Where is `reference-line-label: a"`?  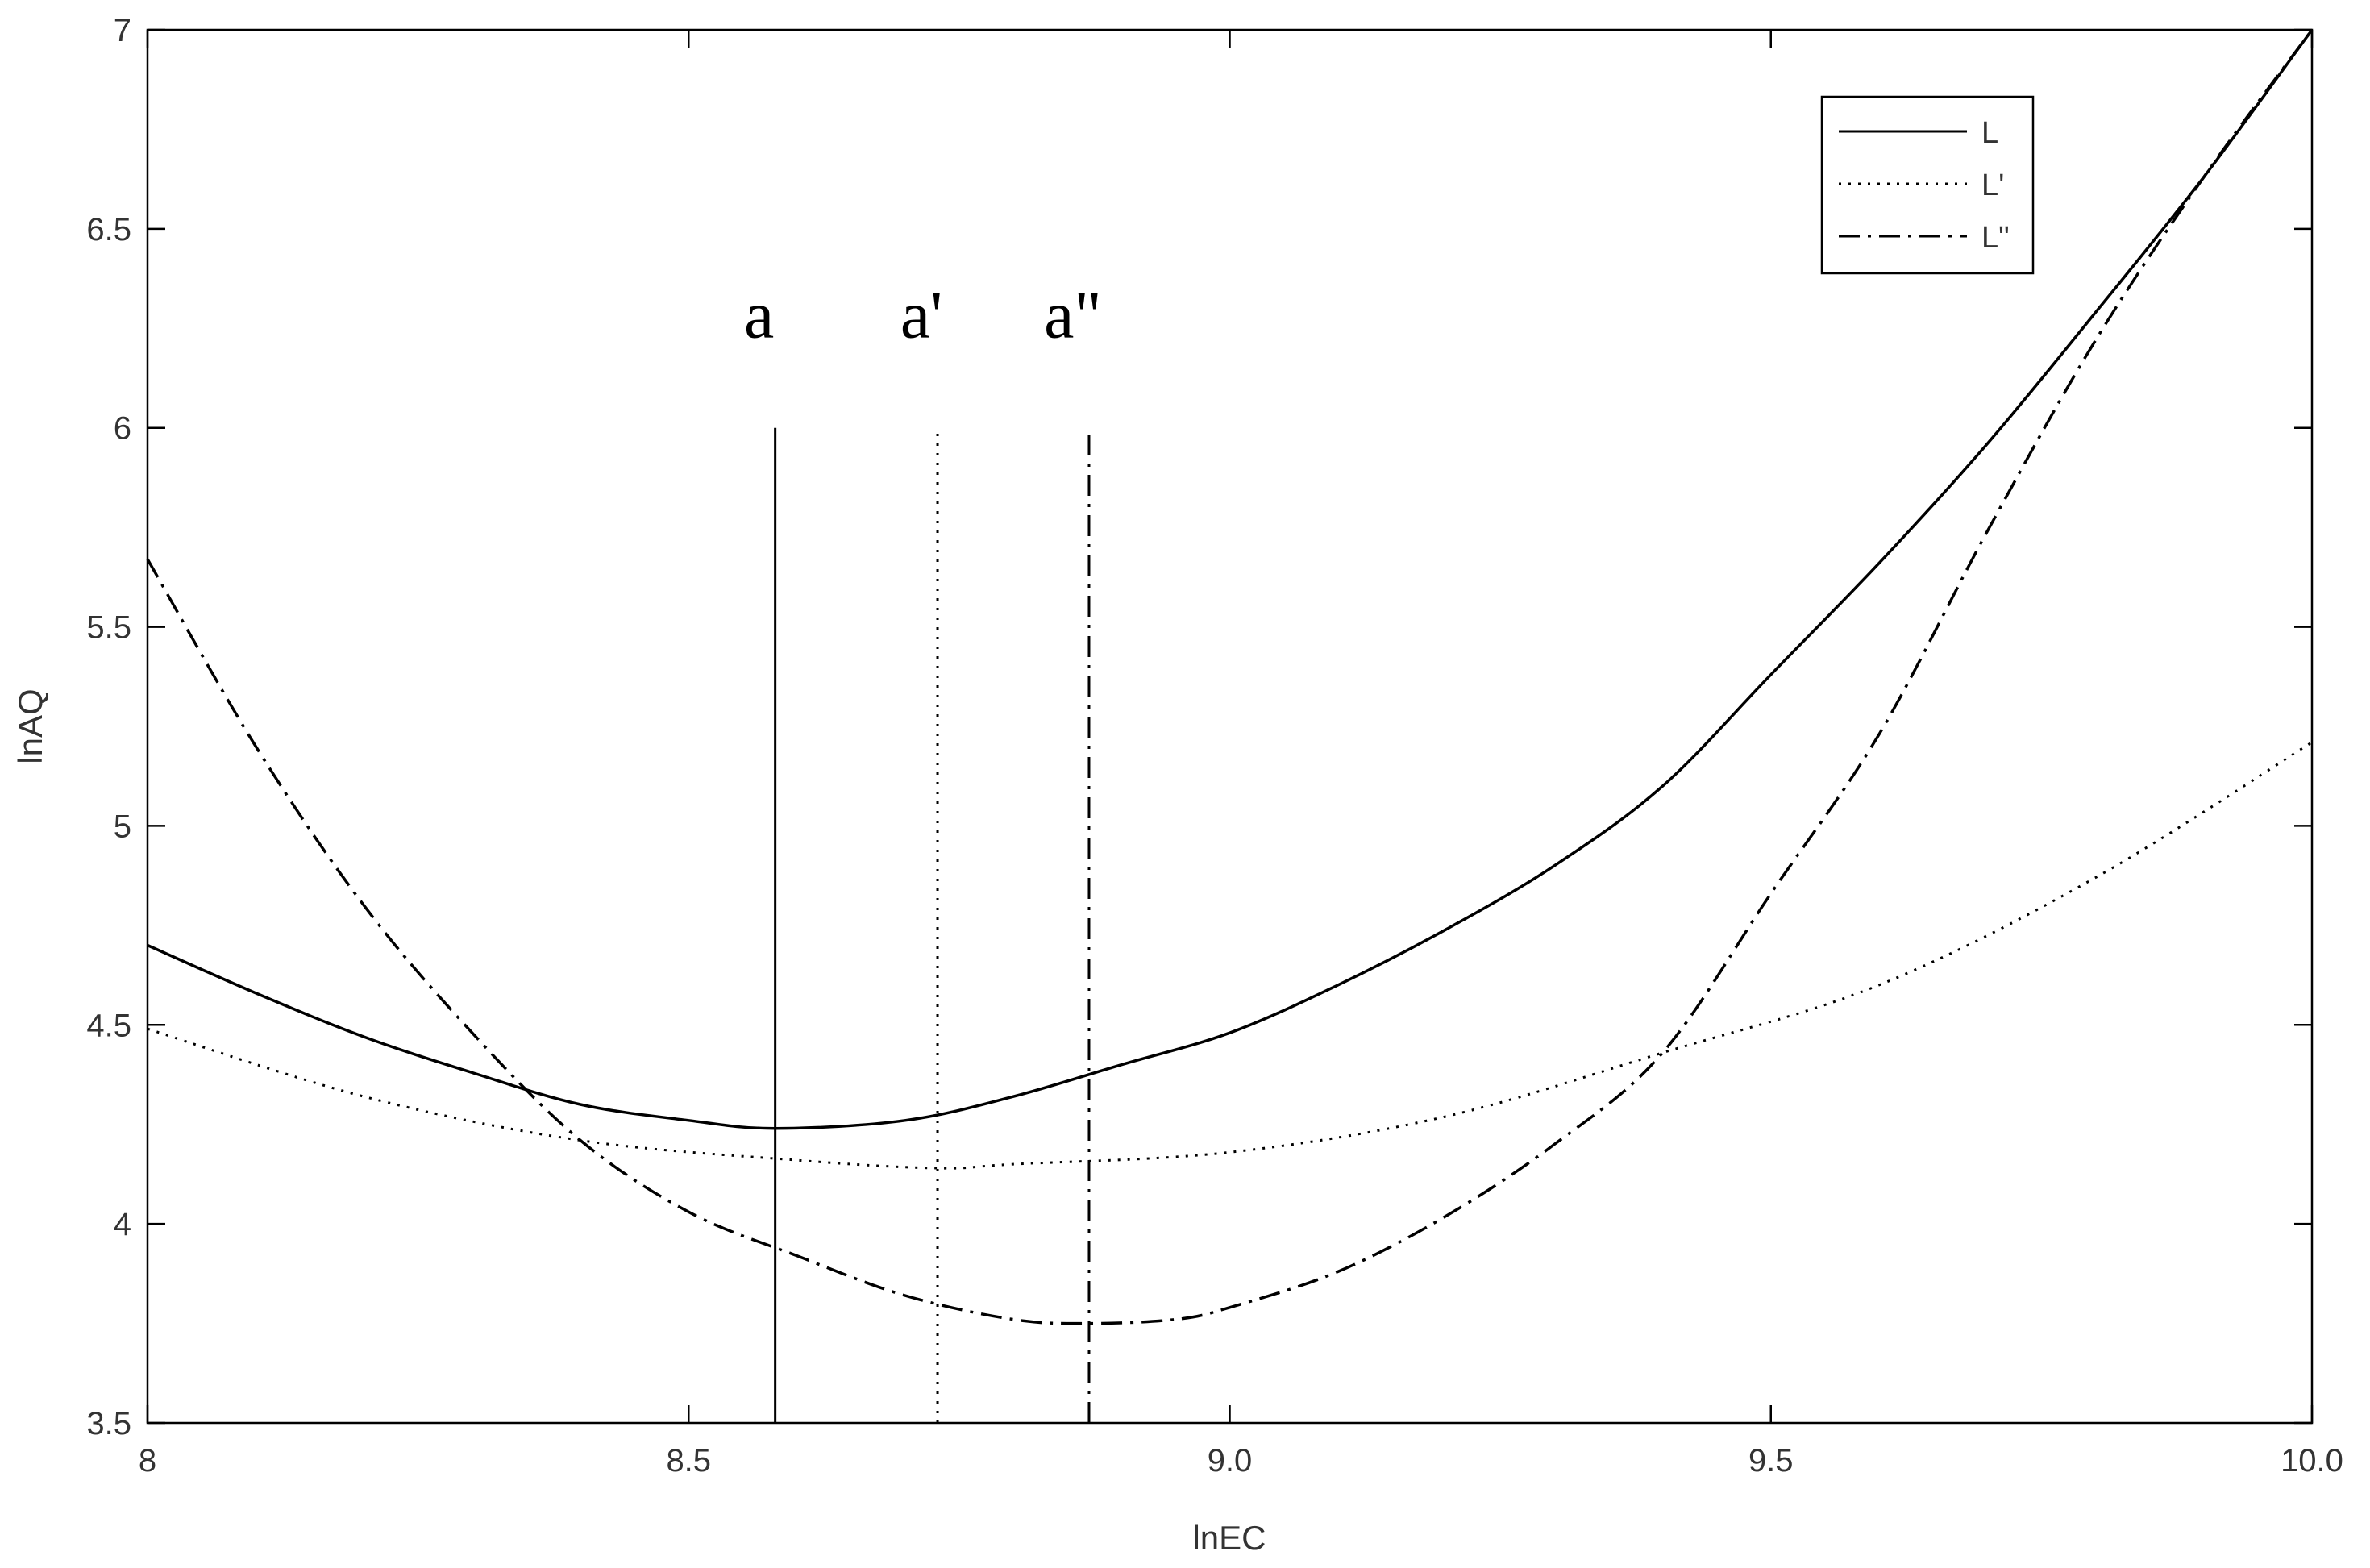
reference-line-label: a" is located at coordinates (1073, 315).